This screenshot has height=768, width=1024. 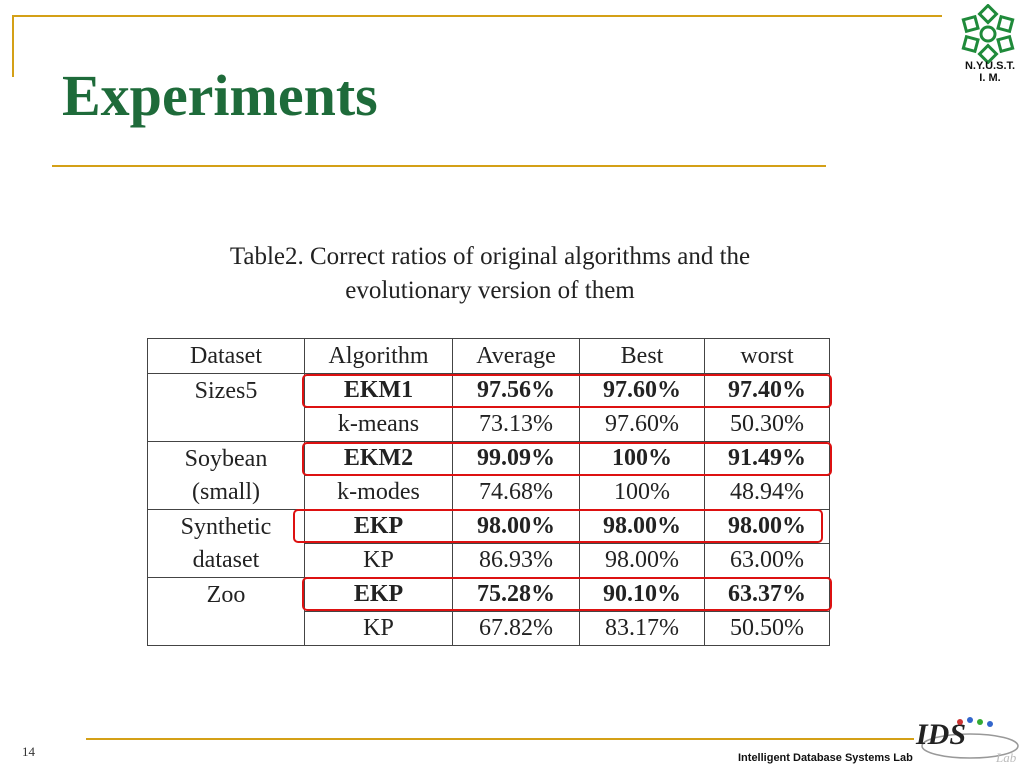 I want to click on header-average: Average, so click(x=516, y=356).